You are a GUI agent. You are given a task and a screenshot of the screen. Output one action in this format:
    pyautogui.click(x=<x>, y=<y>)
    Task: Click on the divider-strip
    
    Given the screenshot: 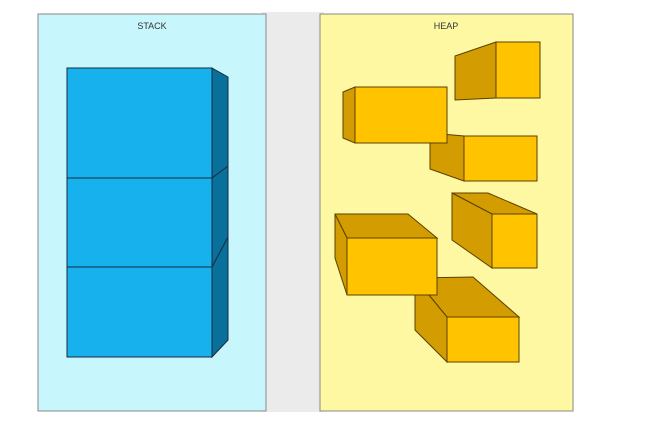 What is the action you would take?
    pyautogui.click(x=293, y=212)
    